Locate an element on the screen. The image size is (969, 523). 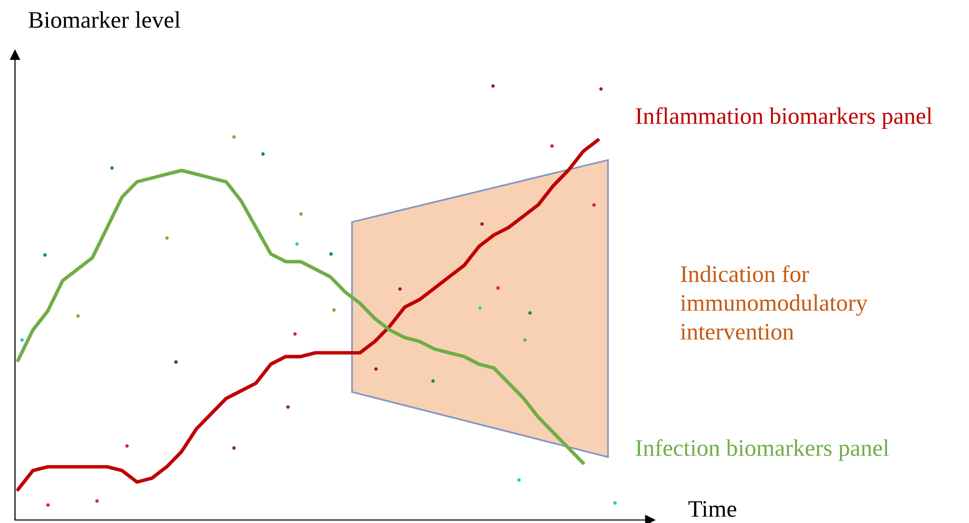
series-label: Inflammation biomarkers panel is located at coordinates (784, 118).